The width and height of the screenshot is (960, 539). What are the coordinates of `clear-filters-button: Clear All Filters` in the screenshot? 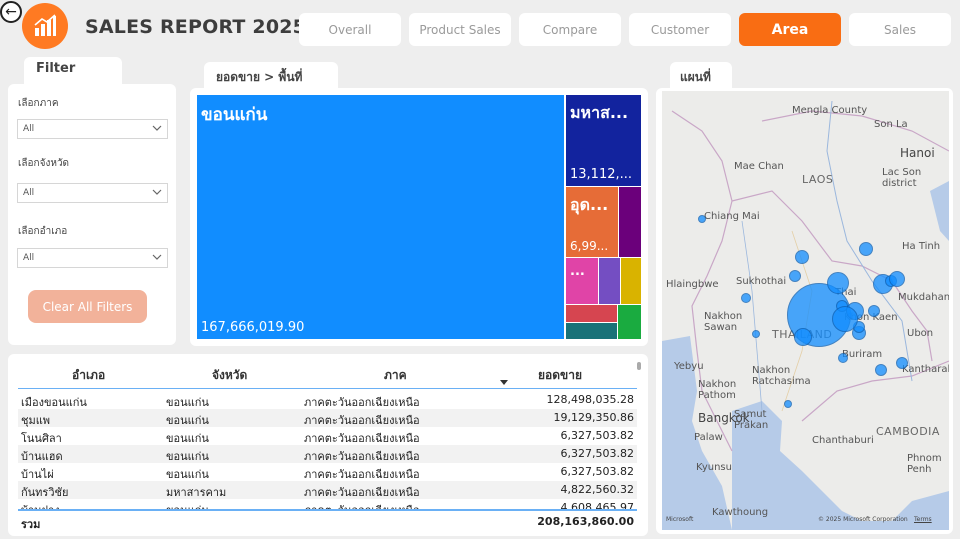 It's located at (87, 306).